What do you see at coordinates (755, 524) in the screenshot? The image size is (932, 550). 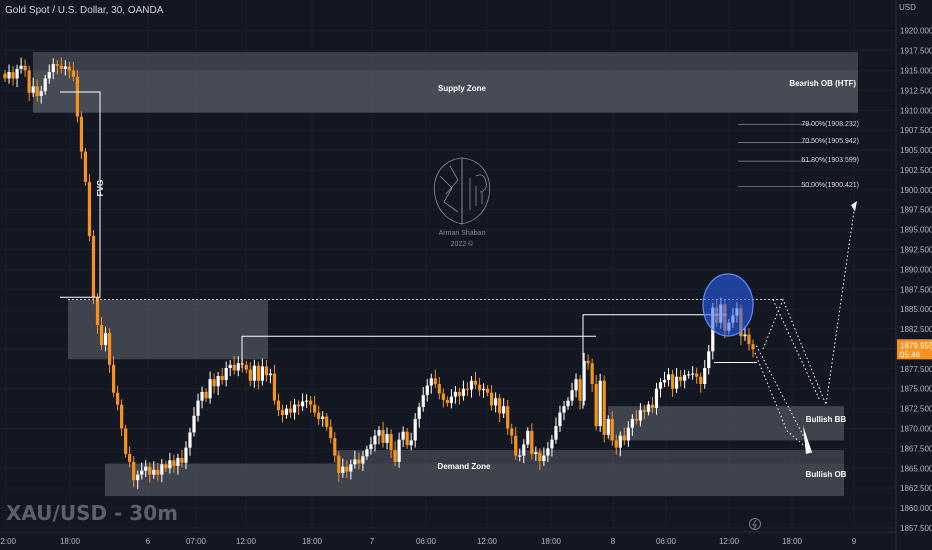 I see `lightning-icon` at bounding box center [755, 524].